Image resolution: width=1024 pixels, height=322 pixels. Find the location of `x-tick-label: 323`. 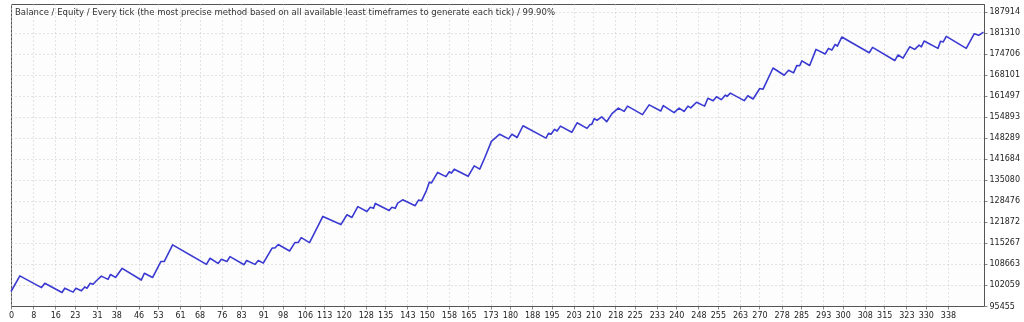

x-tick-label: 323 is located at coordinates (907, 315).